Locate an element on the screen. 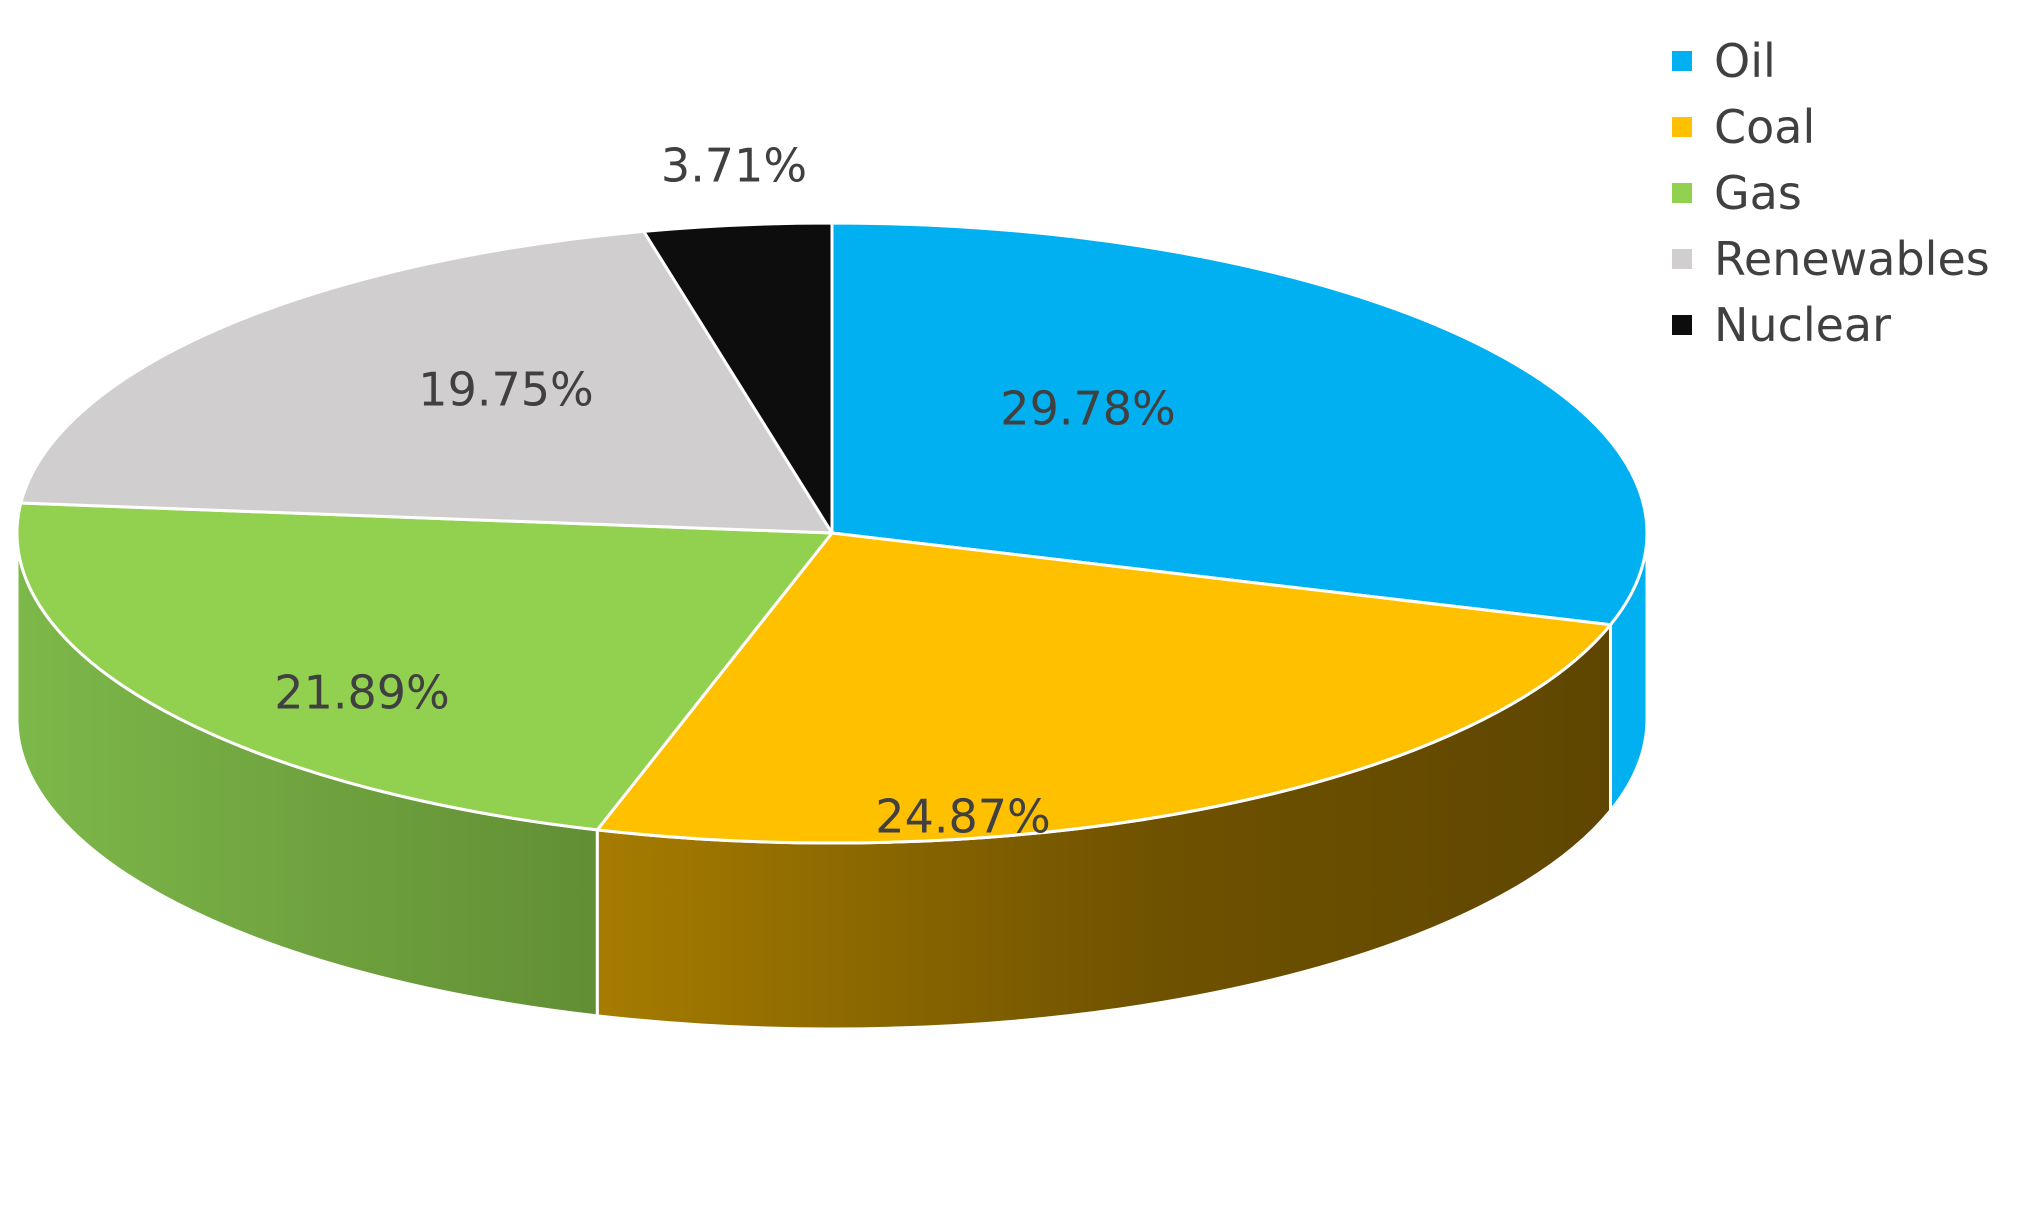 The image size is (2037, 1205). legend-item-gas: Gas is located at coordinates (1831, 193).